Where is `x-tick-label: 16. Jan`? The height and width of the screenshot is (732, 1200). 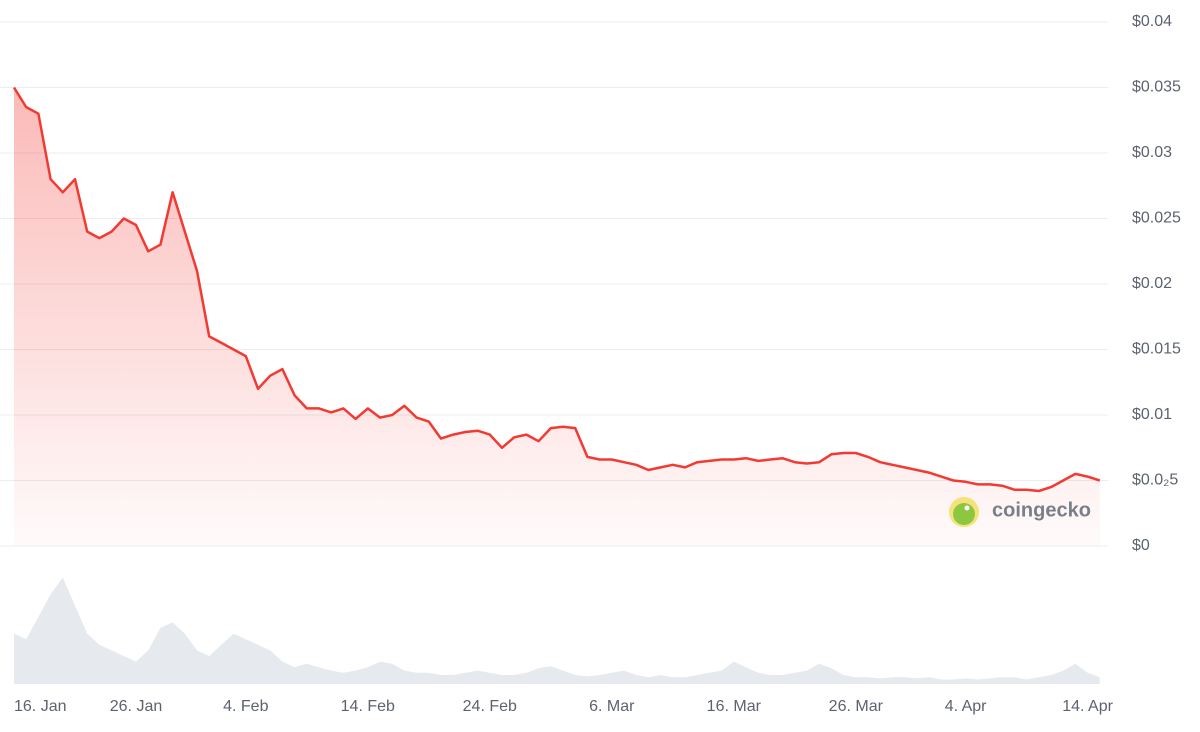 x-tick-label: 16. Jan is located at coordinates (40, 706).